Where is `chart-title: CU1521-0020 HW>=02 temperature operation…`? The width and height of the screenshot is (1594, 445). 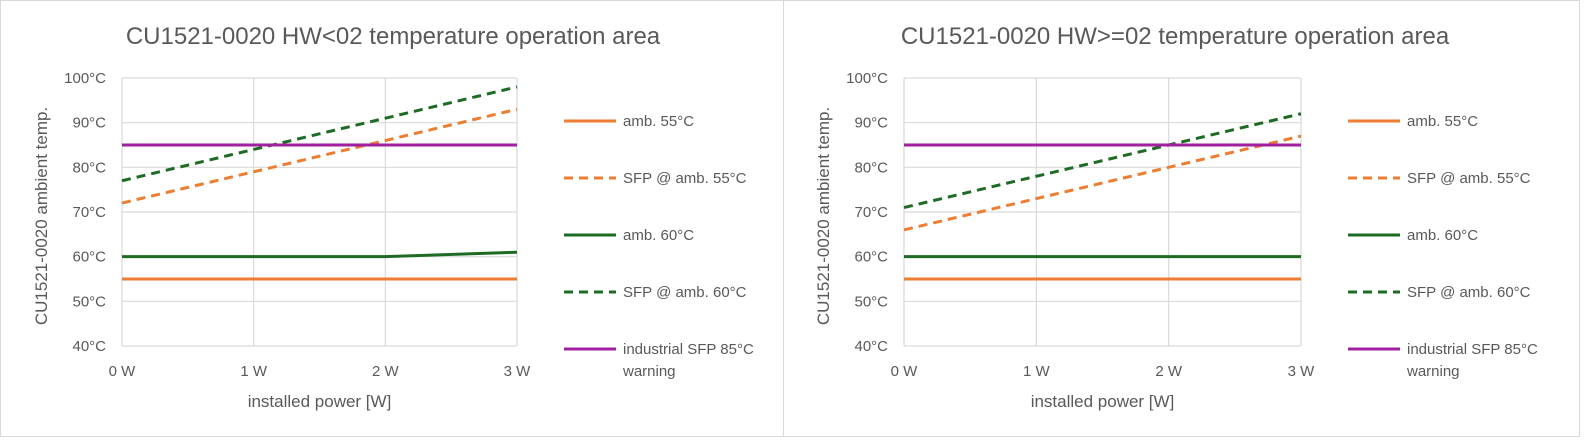
chart-title: CU1521-0020 HW>=02 temperature operation… is located at coordinates (1175, 36).